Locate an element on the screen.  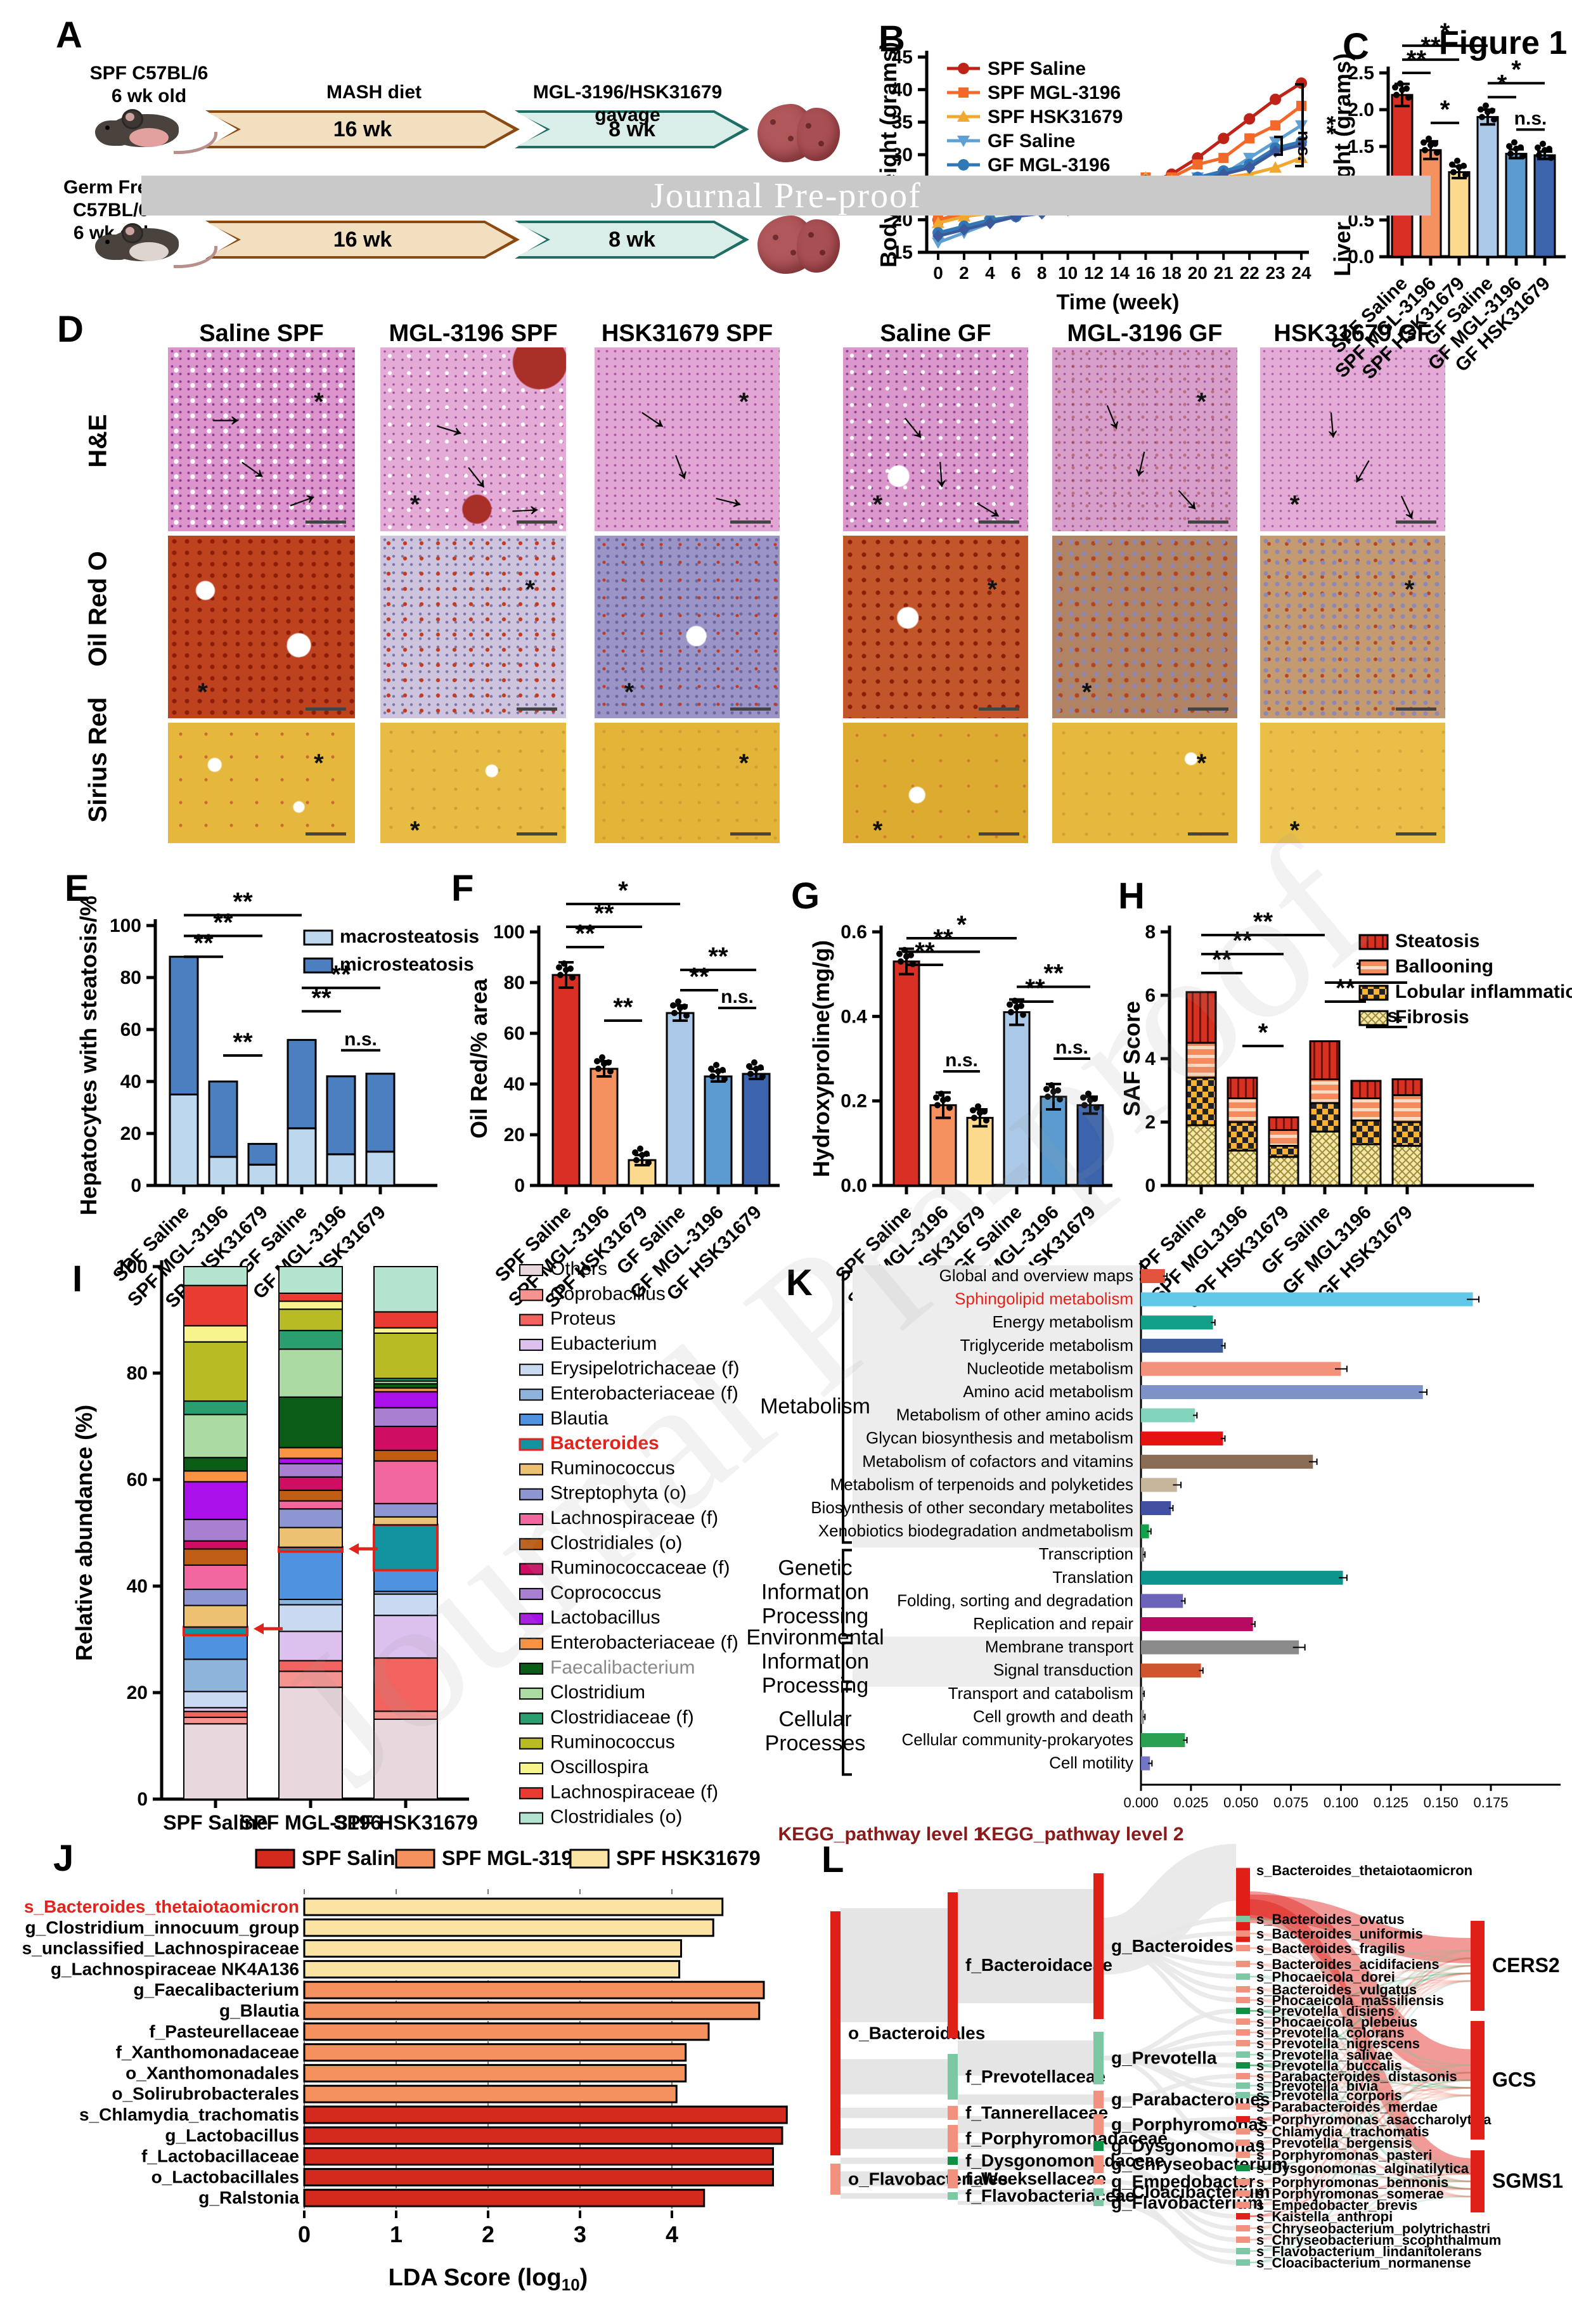
sankey-node-g_Flavobacterium is located at coordinates (1099, 2203).